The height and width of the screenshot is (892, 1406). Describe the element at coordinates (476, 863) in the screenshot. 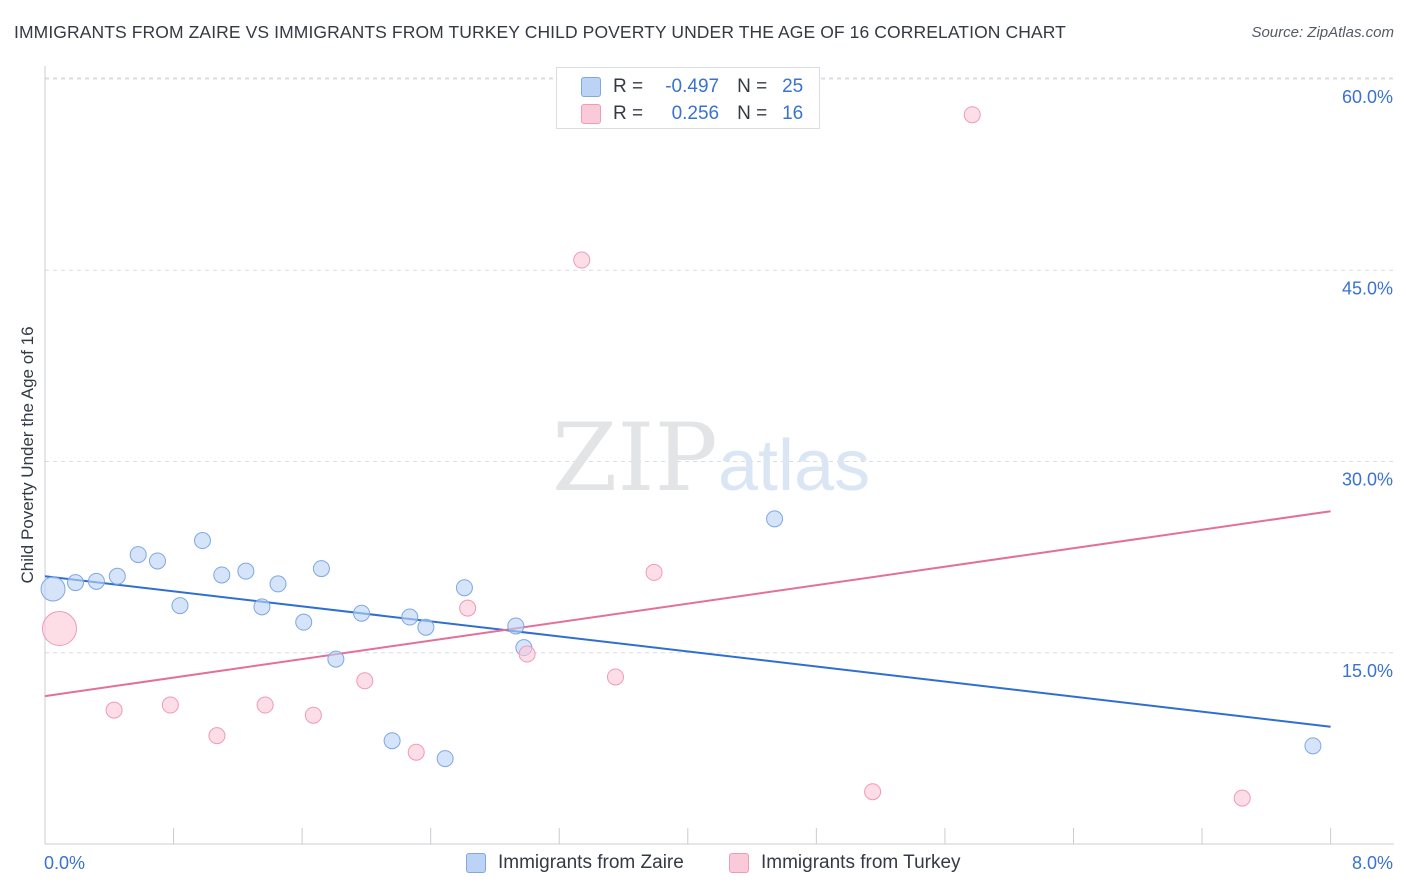

I see `zaire-legend-swatch` at that location.